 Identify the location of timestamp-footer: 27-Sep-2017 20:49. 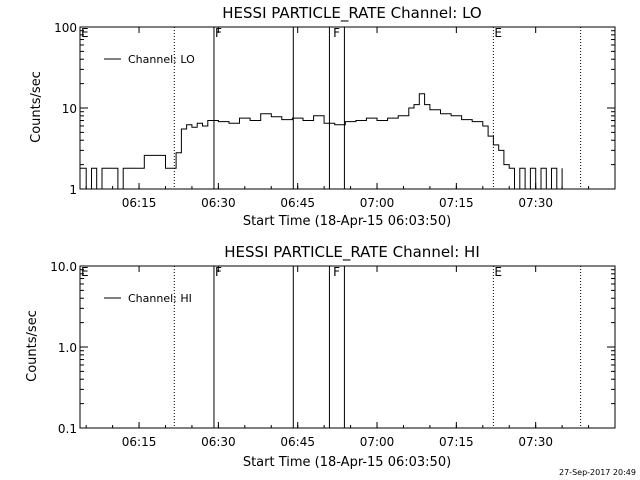
(597, 472).